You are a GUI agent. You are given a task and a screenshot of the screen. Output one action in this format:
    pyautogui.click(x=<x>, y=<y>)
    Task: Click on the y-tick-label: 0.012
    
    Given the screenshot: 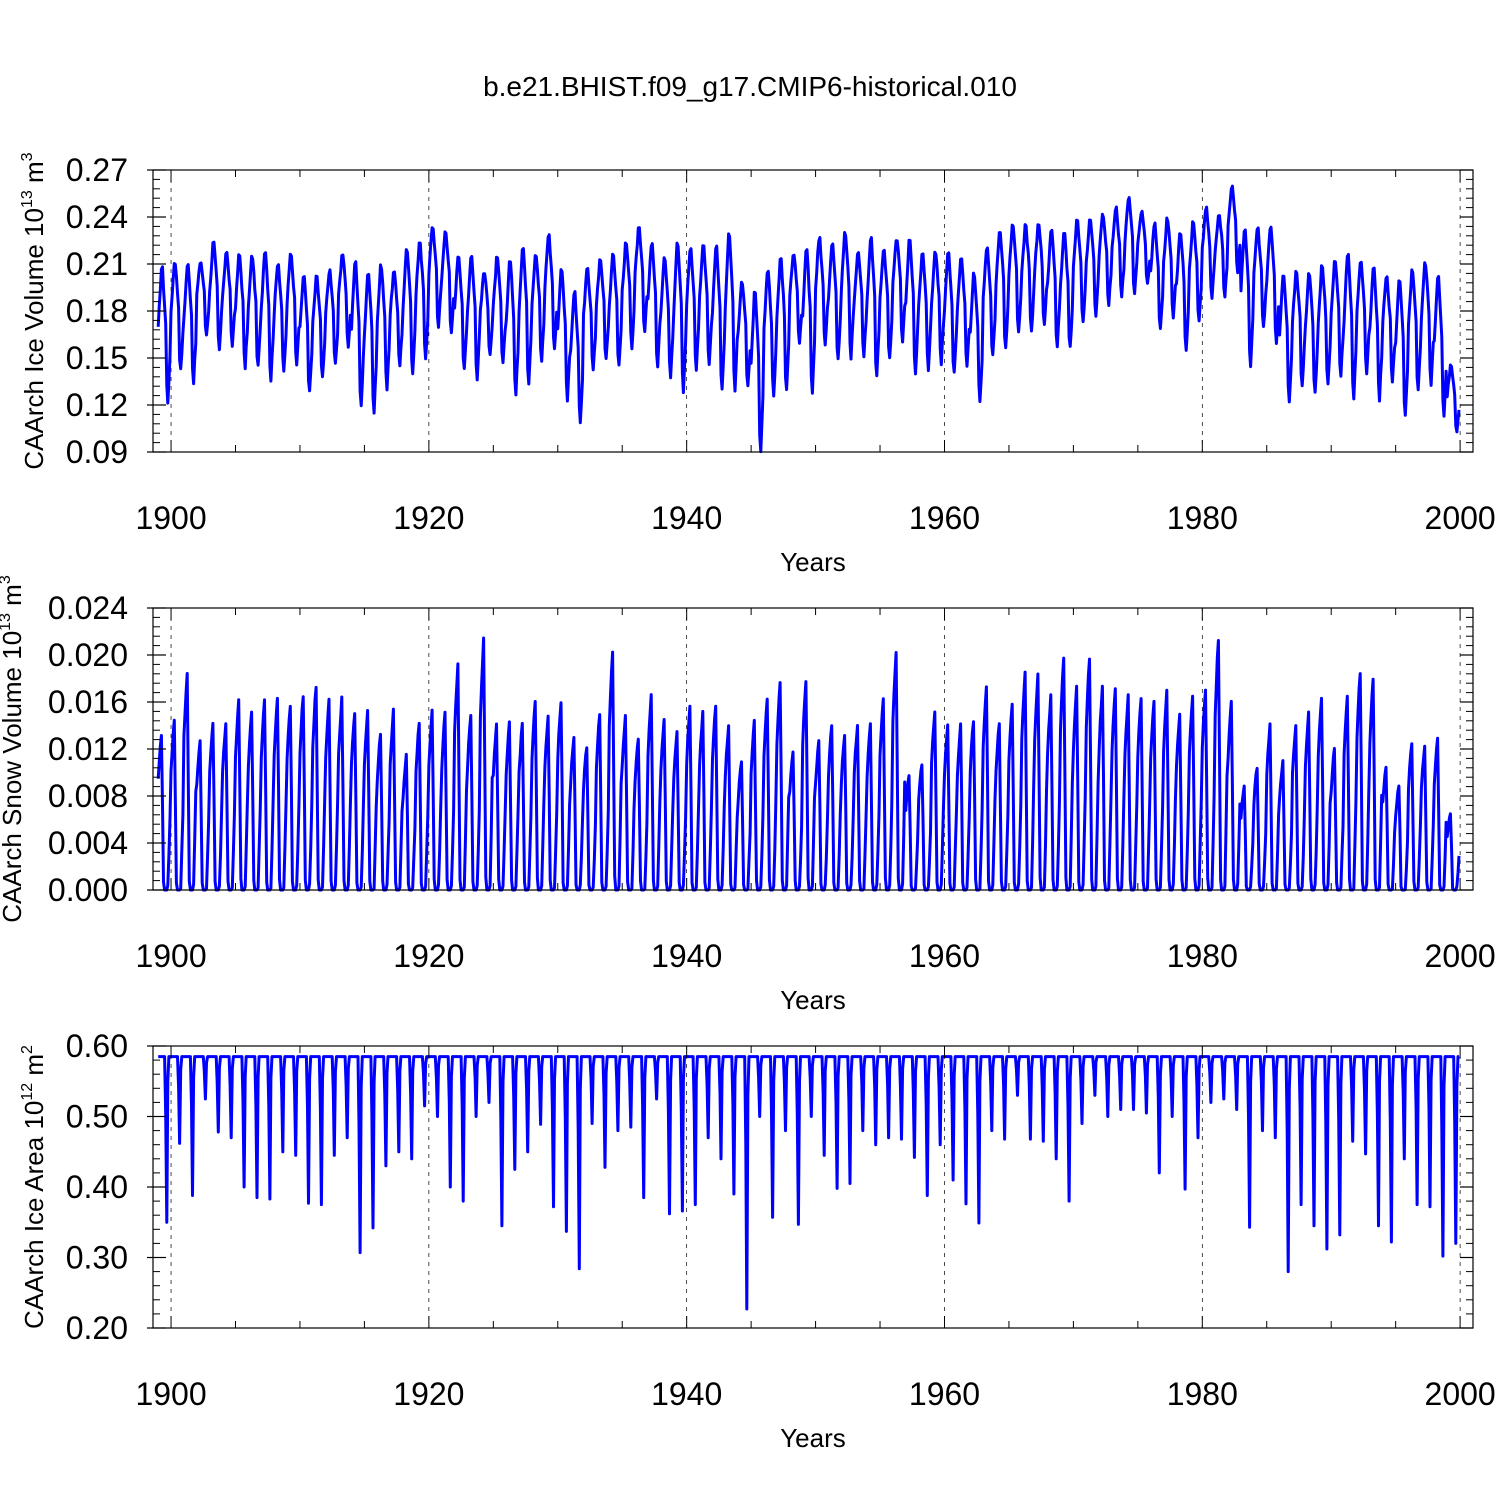 What is the action you would take?
    pyautogui.click(x=88, y=749)
    